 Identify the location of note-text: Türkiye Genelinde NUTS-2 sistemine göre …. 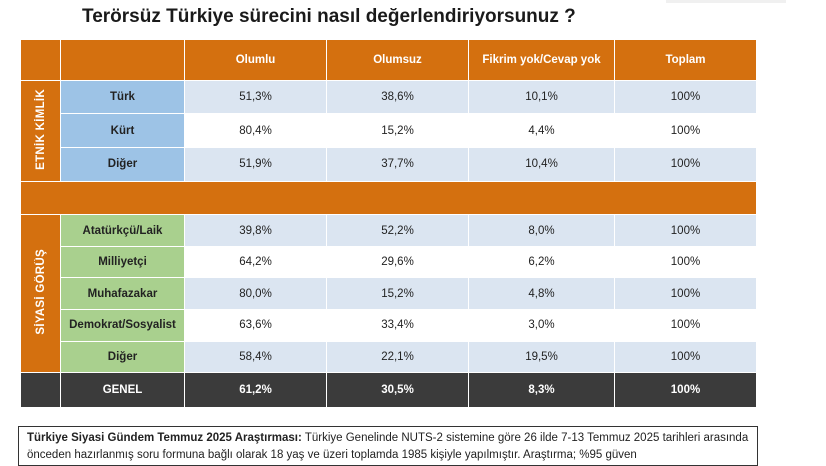
(388, 446).